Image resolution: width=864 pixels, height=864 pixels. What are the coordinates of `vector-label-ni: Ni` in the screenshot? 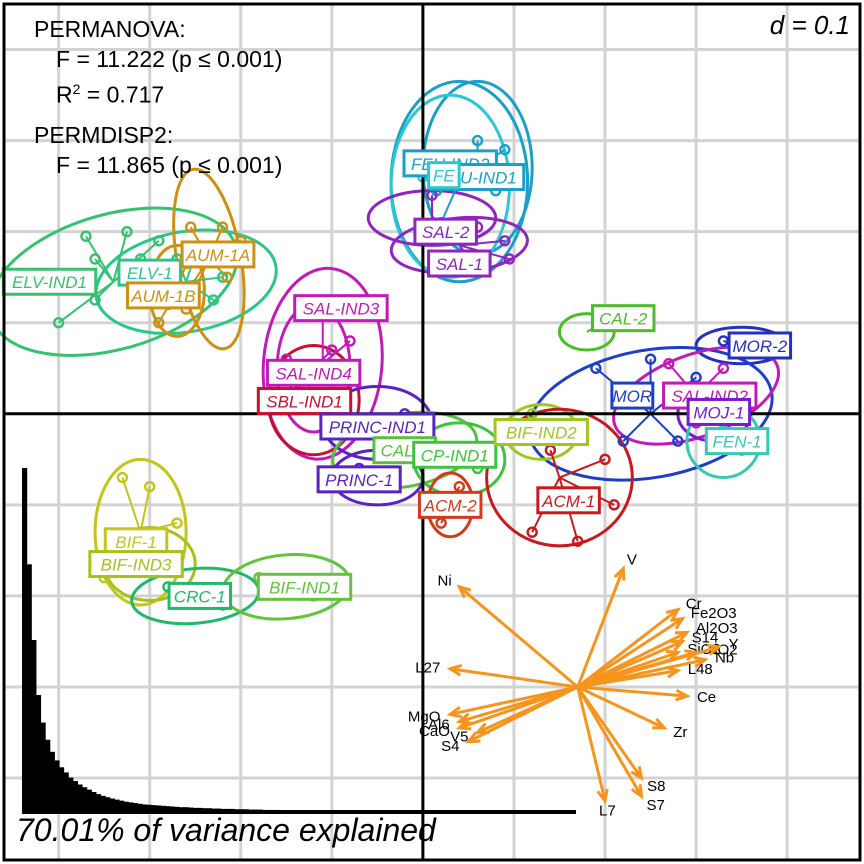 It's located at (445, 580).